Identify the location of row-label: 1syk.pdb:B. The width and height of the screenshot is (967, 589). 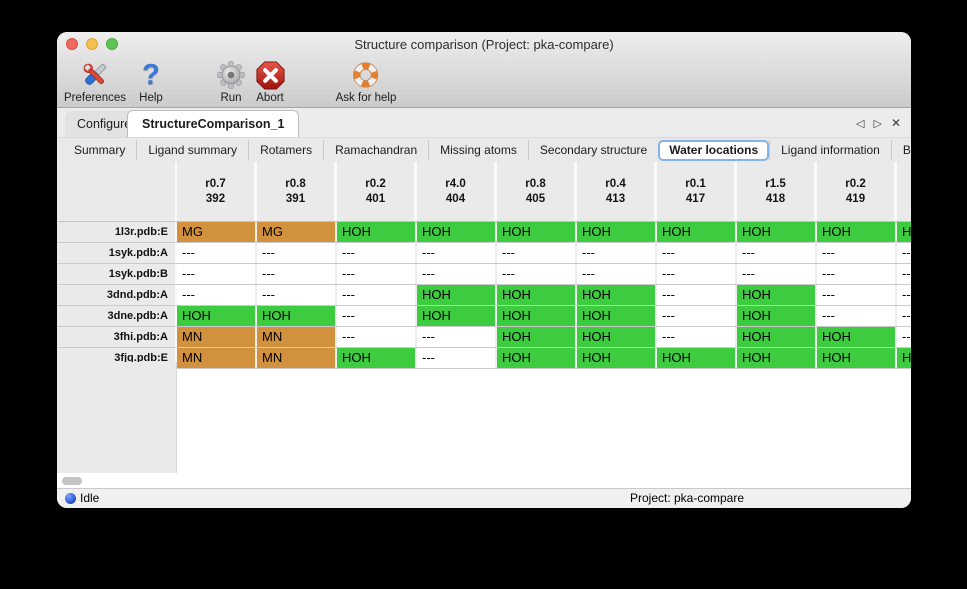
(117, 274).